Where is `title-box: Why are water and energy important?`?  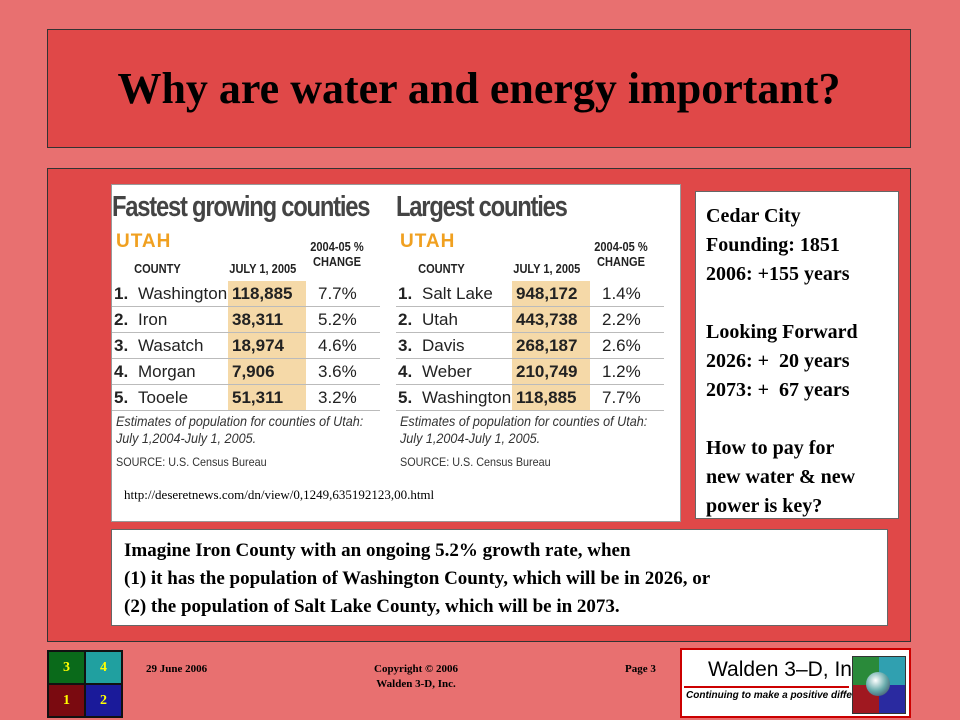 title-box: Why are water and energy important? is located at coordinates (479, 88).